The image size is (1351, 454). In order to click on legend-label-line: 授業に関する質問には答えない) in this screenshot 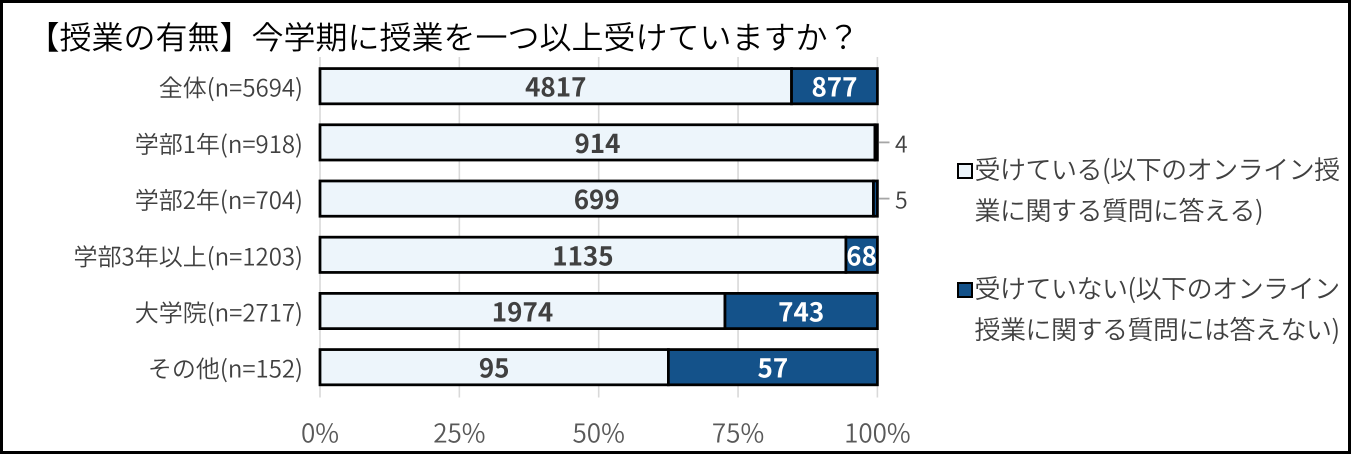, I will do `click(1157, 328)`.